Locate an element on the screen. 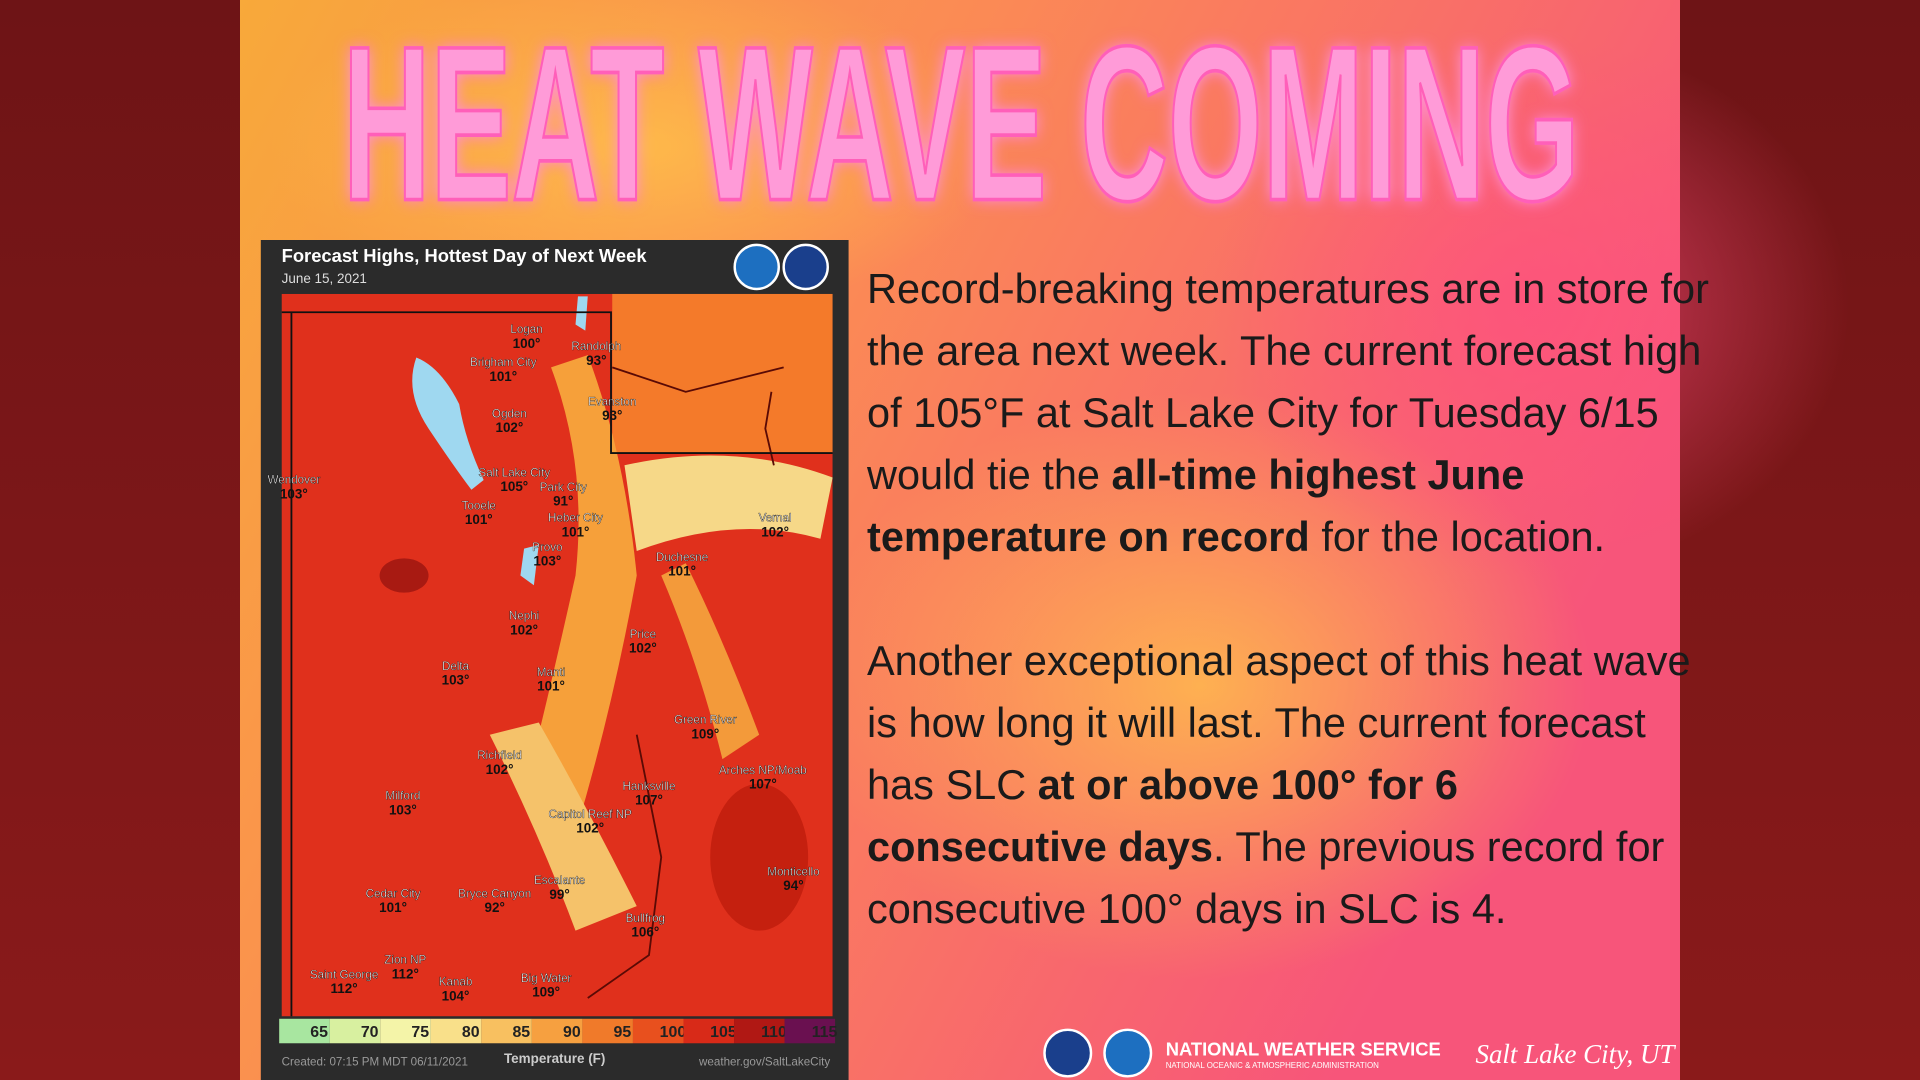  city-name: Ogden is located at coordinates (509, 414).